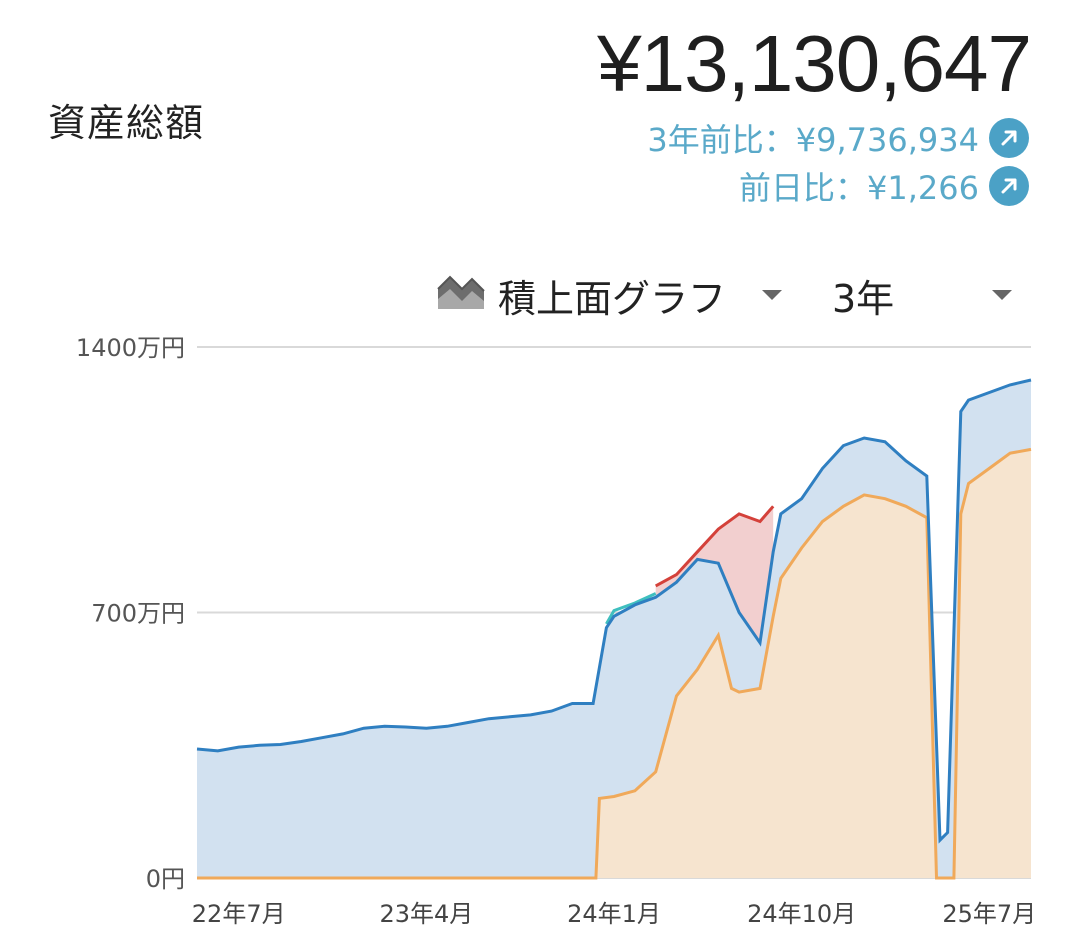 The height and width of the screenshot is (936, 1079). I want to click on overlay-line-red, so click(714, 546).